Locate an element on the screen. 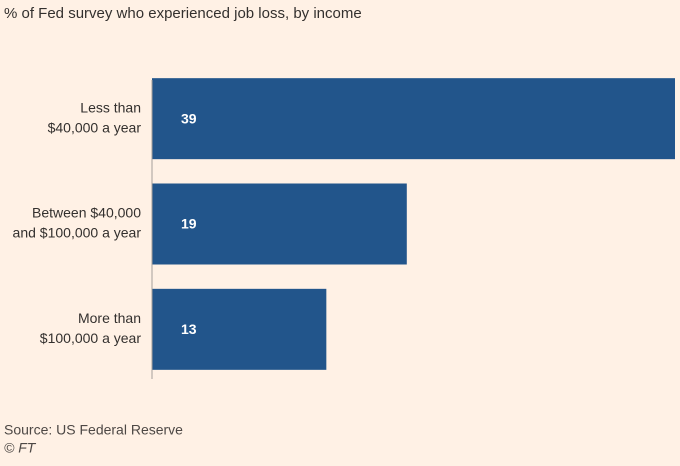 The height and width of the screenshot is (466, 680). y-tick-label: Less than is located at coordinates (110, 107).